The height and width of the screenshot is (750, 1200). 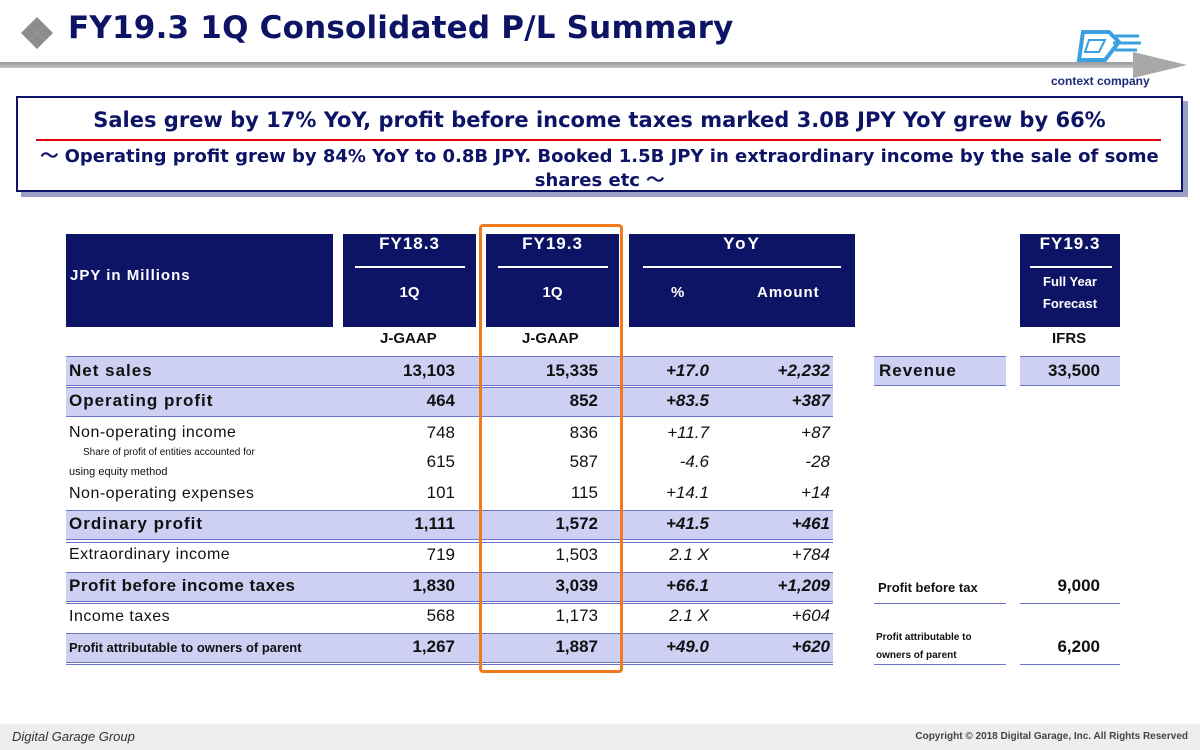 I want to click on cell-amount-pbt: +1,209, so click(x=803, y=585).